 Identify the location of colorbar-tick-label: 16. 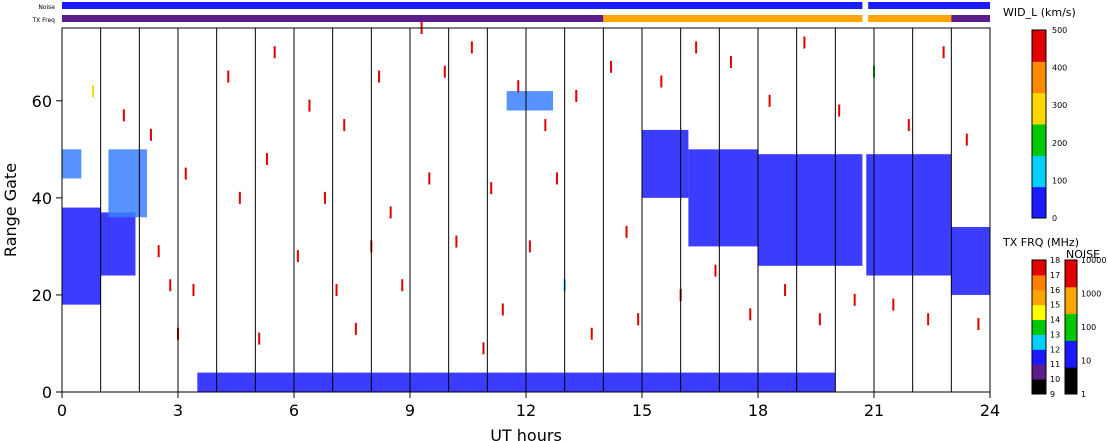
(1055, 290).